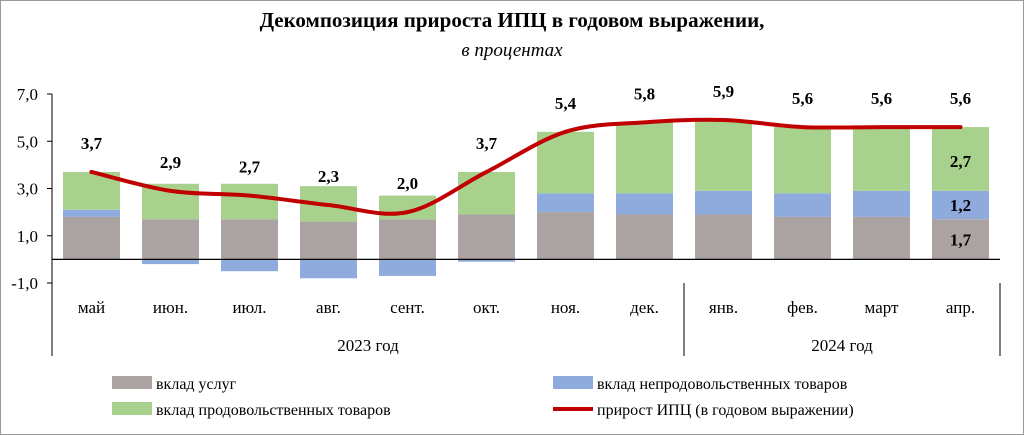 The height and width of the screenshot is (435, 1024). I want to click on x-tick-label: июл., so click(249, 307).